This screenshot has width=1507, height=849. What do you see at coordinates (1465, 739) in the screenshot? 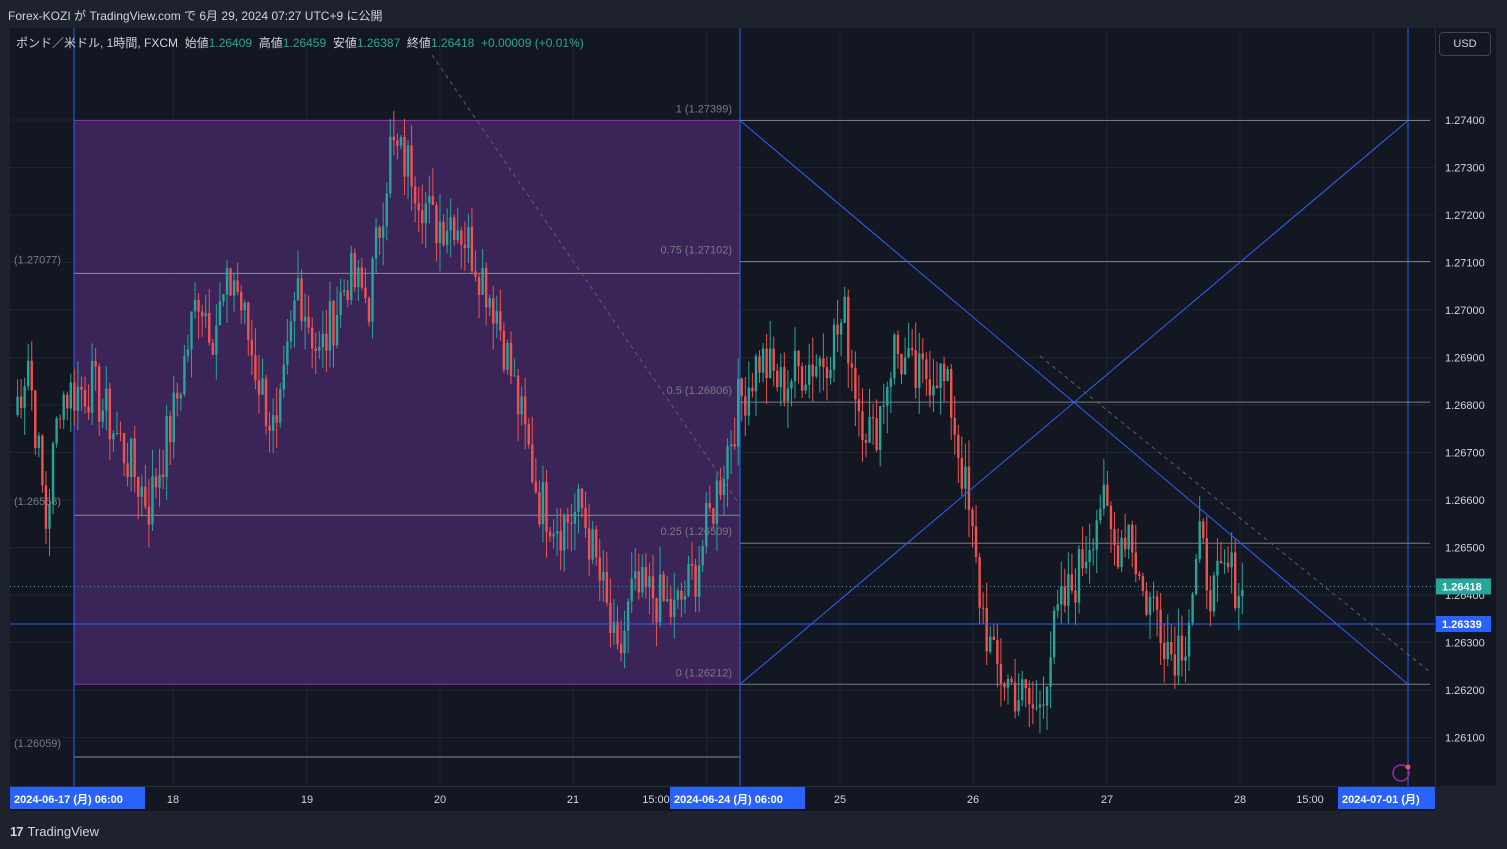
I see `price-tick-label: 1.26100` at bounding box center [1465, 739].